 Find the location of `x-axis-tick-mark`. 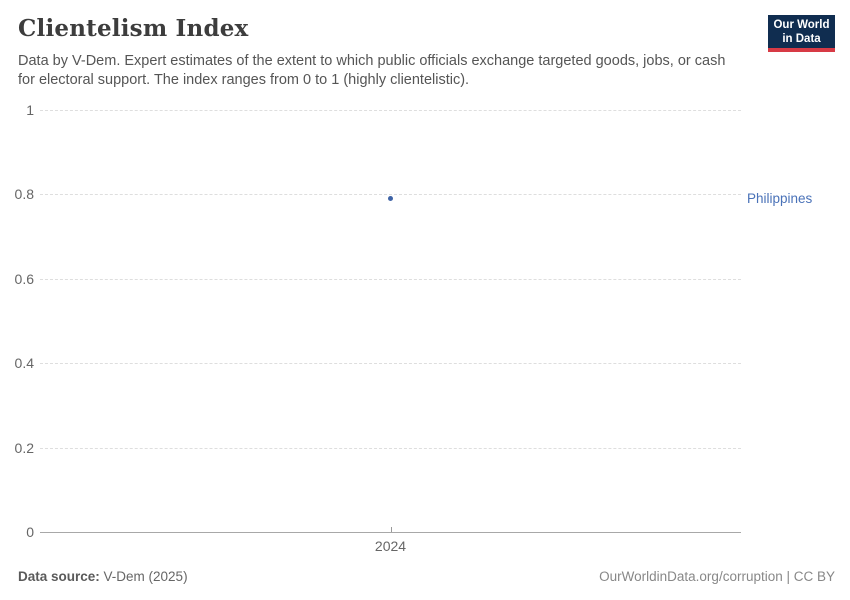

x-axis-tick-mark is located at coordinates (391, 529).